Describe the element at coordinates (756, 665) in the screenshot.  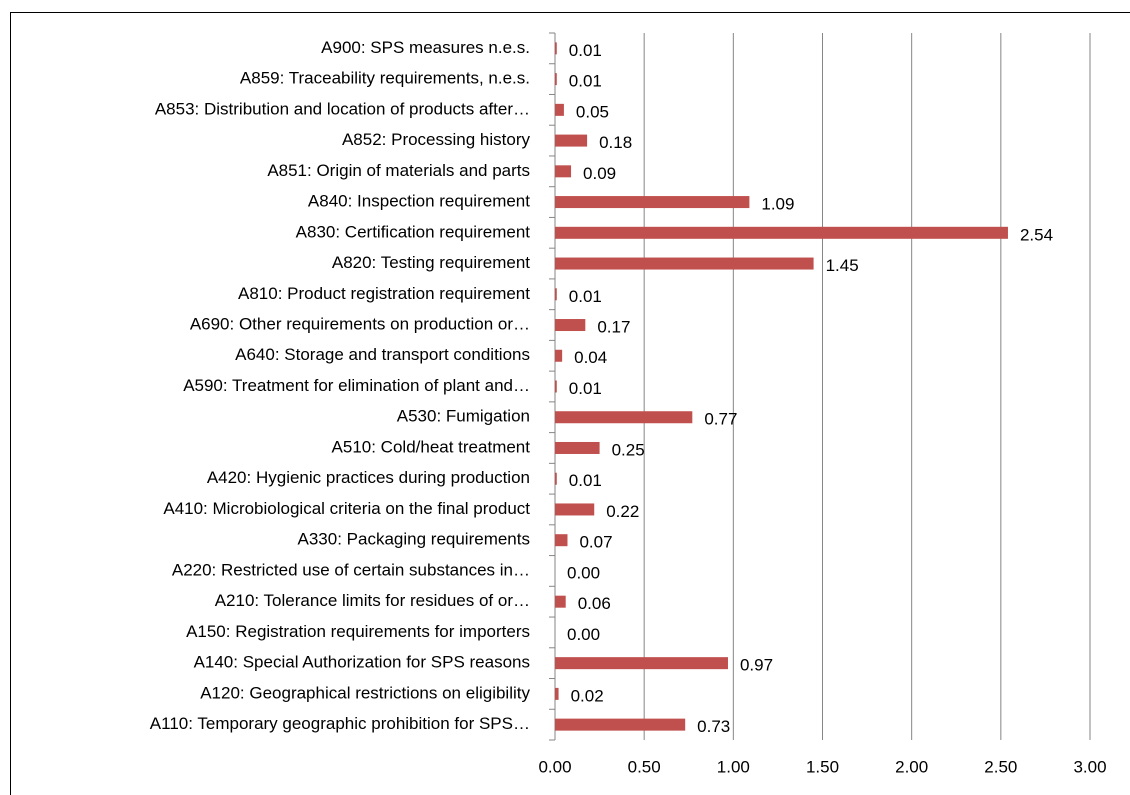
I see `value-label: 0.97` at that location.